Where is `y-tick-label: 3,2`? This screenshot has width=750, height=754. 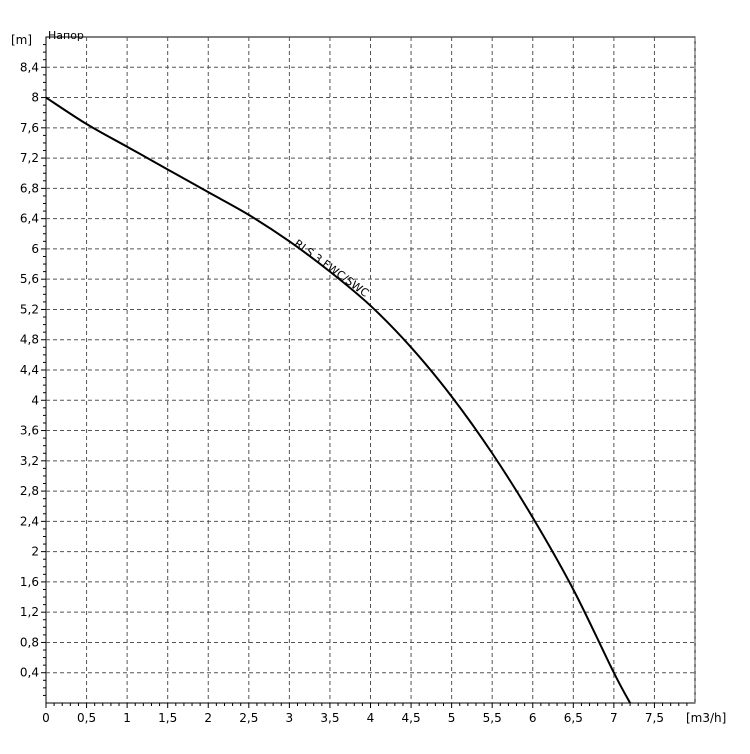
y-tick-label: 3,2 is located at coordinates (29, 461).